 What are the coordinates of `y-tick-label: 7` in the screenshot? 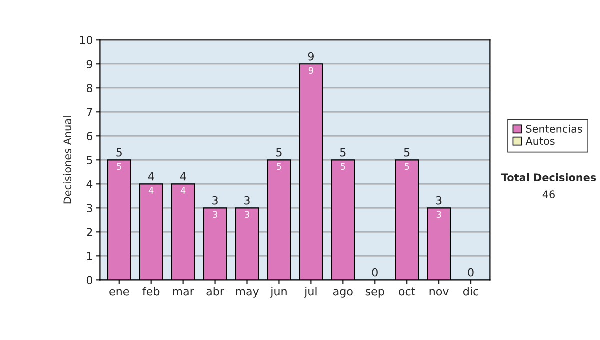 It's located at (89, 112).